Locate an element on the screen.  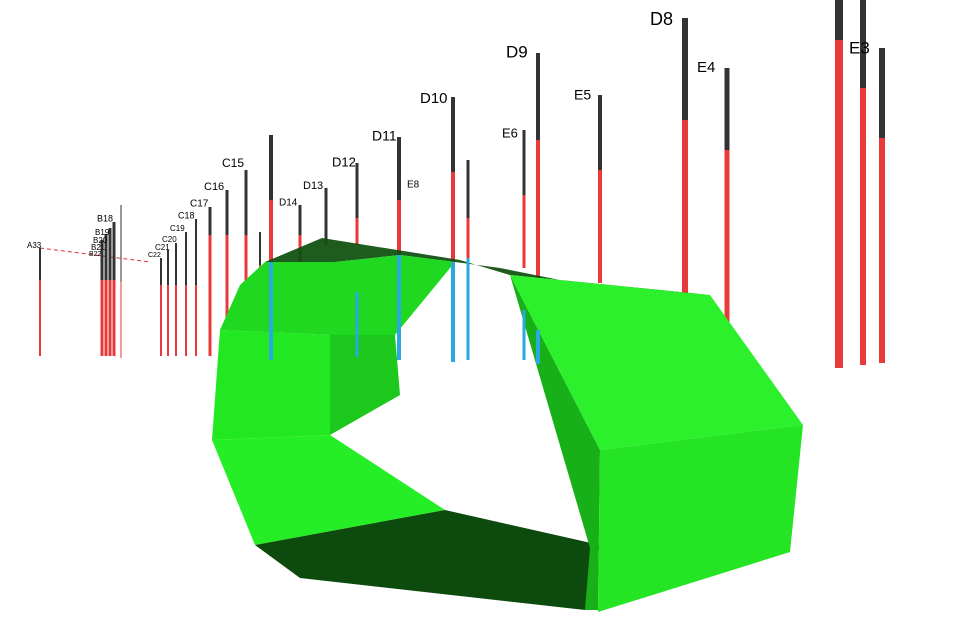
borehole-label: E3 is located at coordinates (859, 47).